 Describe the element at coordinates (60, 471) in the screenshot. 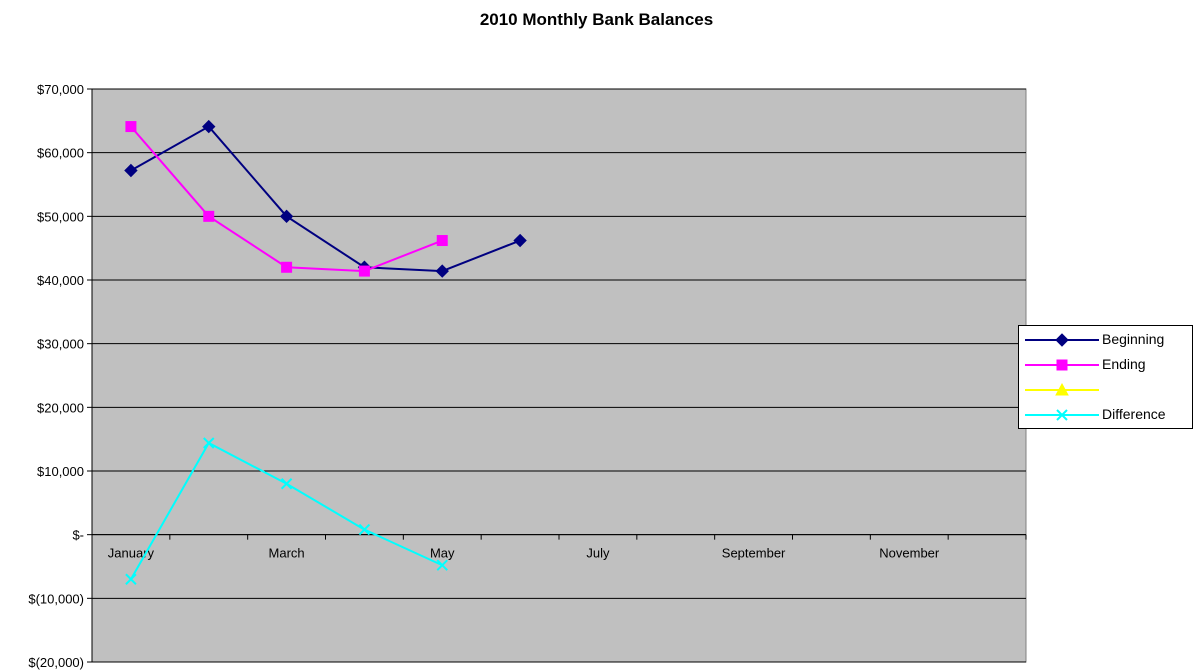

I see `y-tick-label: $10,000` at that location.